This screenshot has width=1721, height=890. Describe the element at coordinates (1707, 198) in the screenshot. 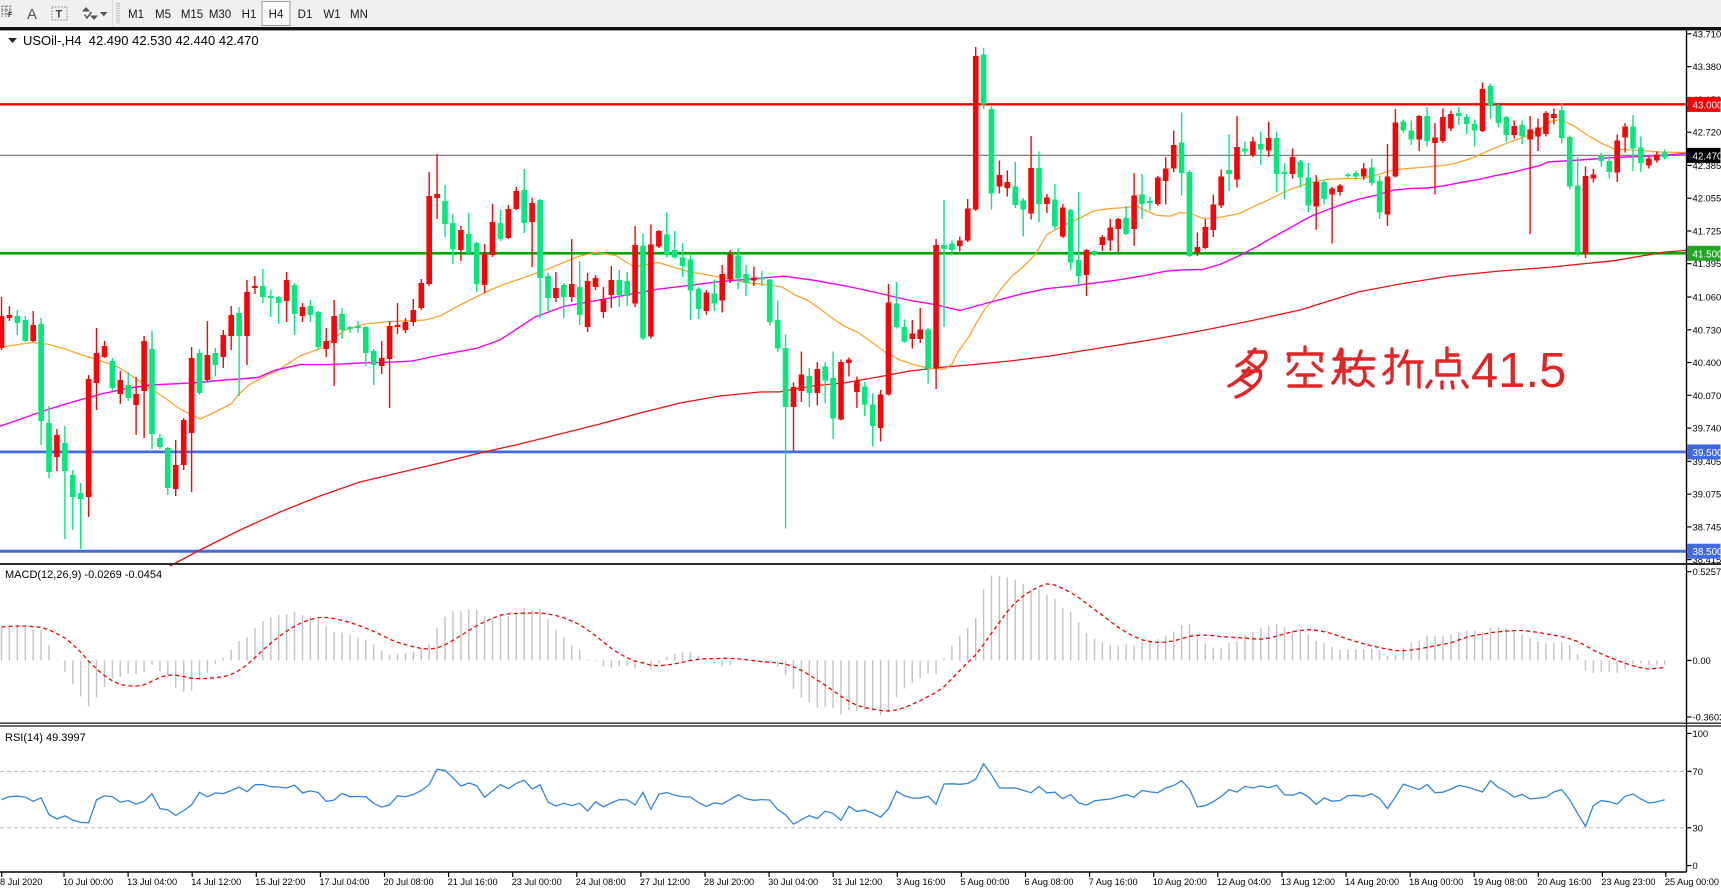

I see `svg-text: 42.055` at that location.